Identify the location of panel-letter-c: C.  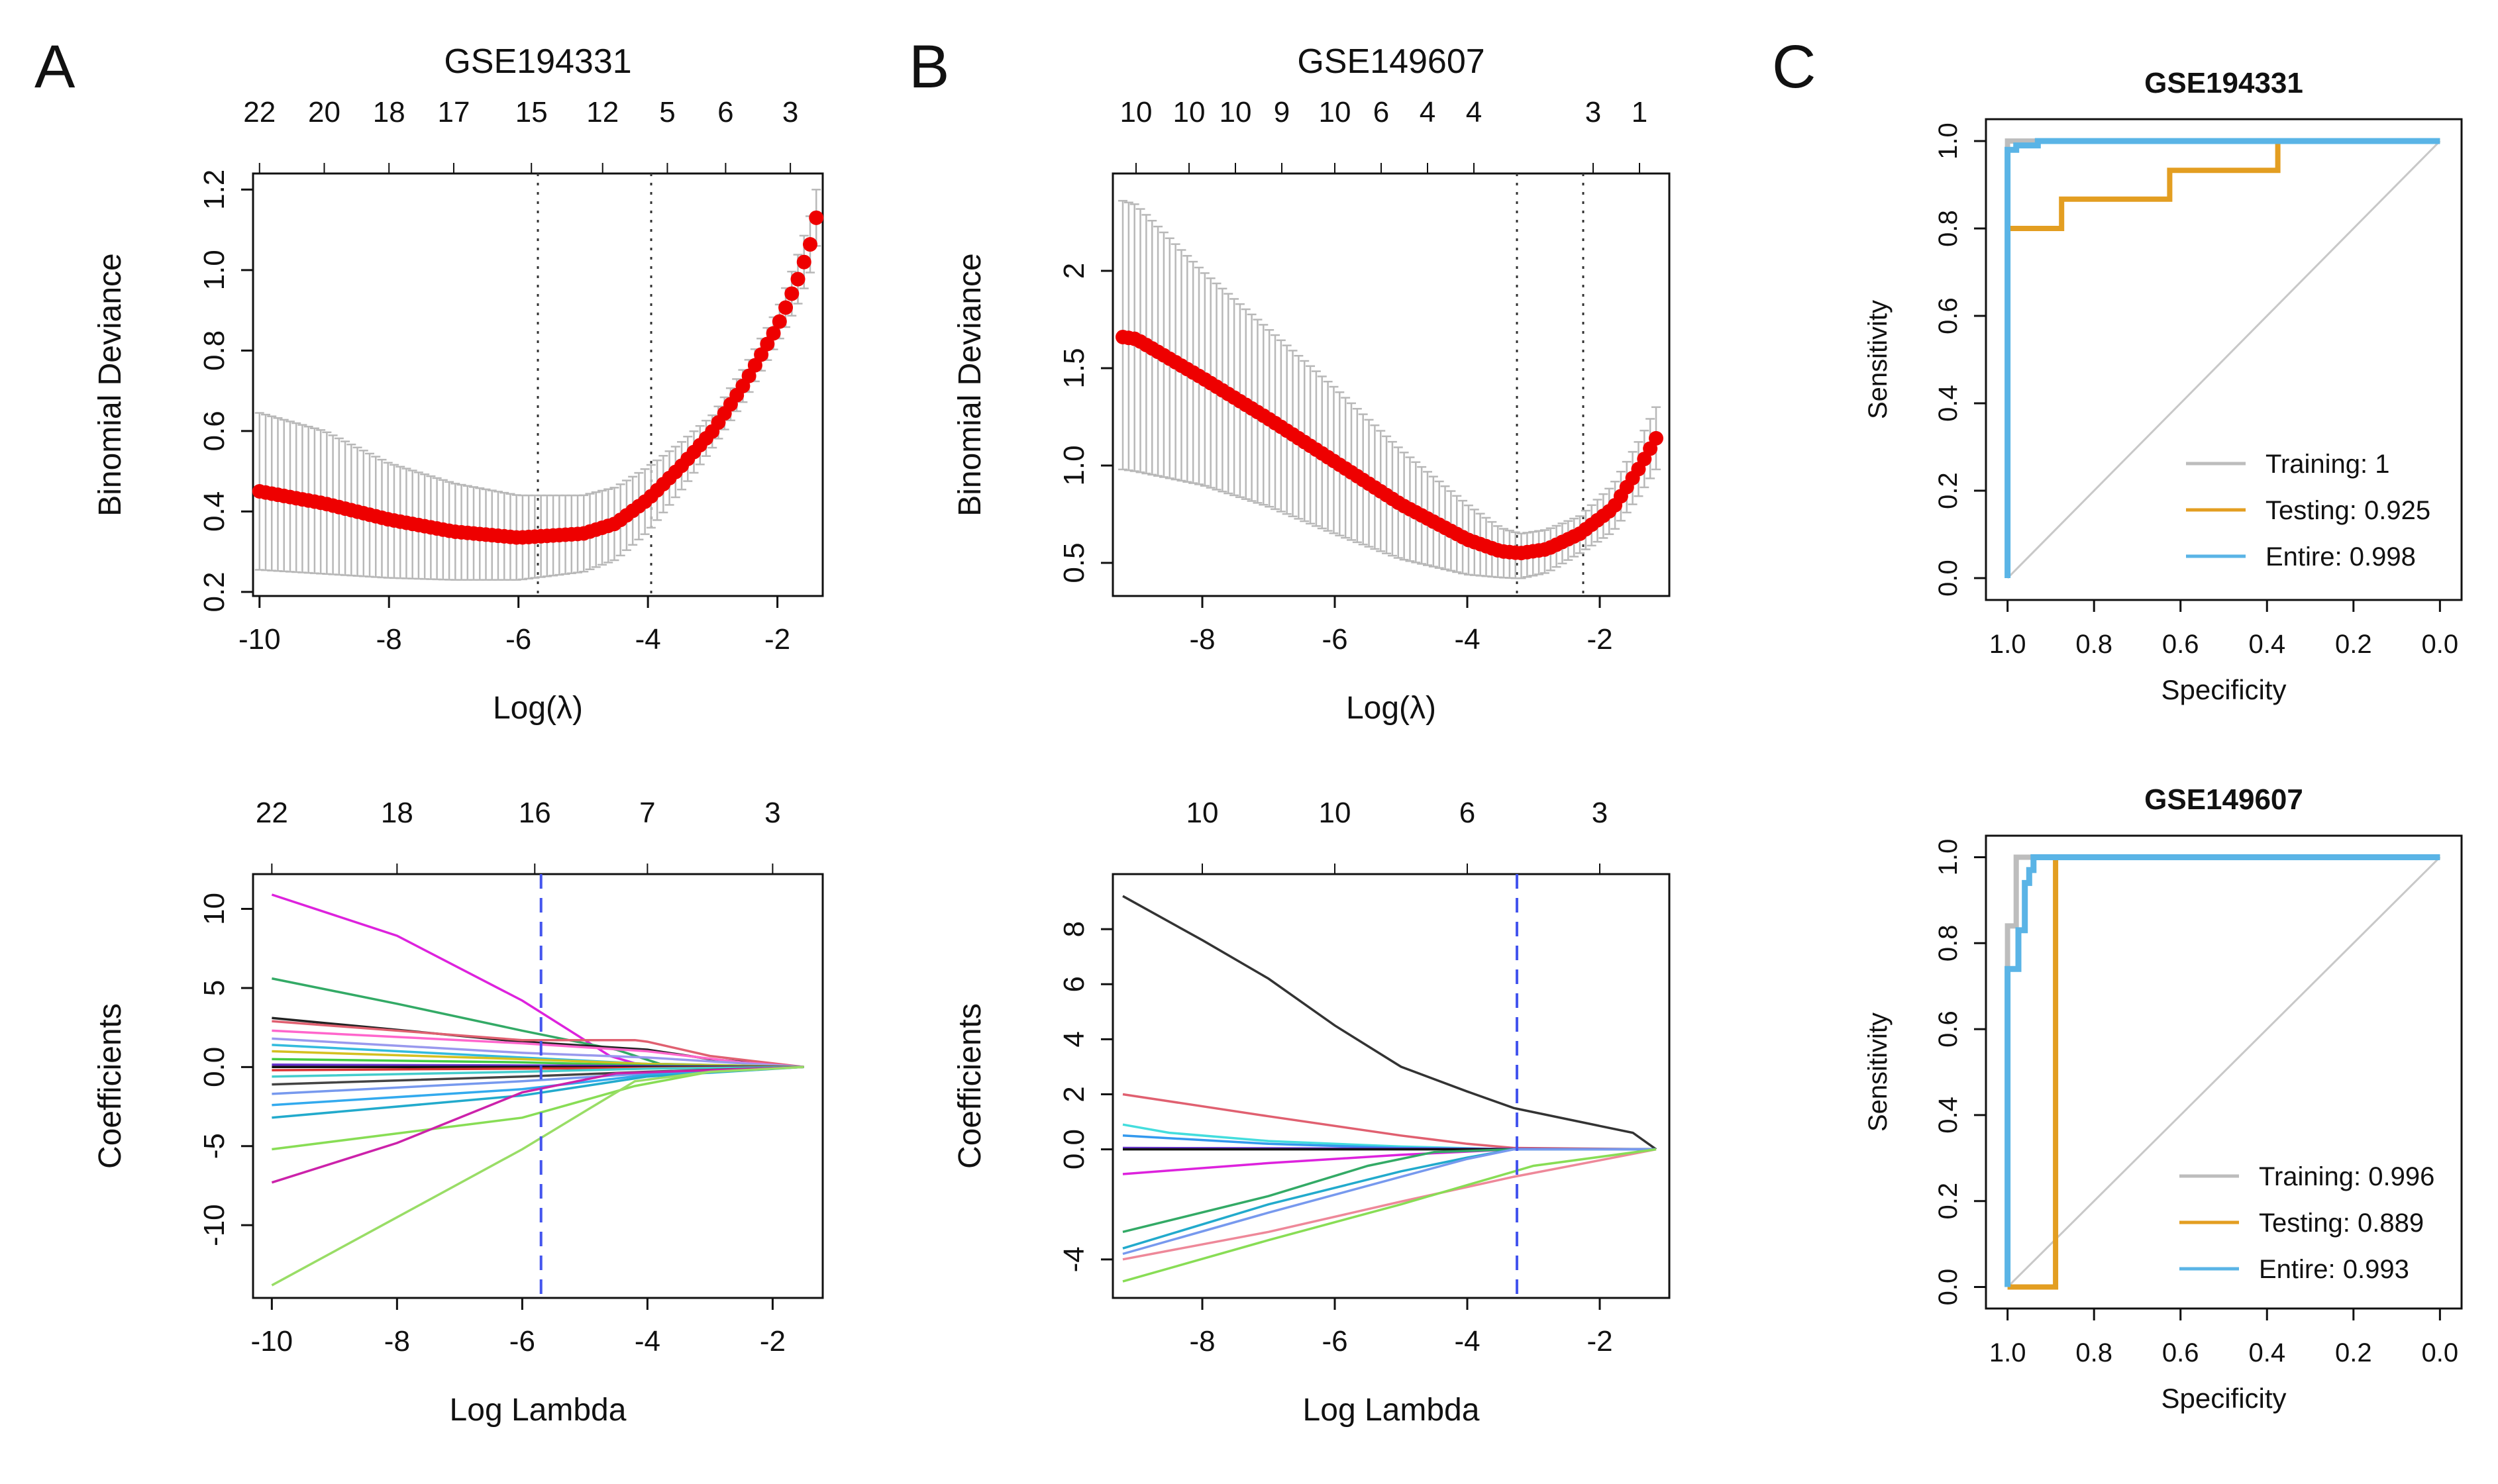
(1794, 67).